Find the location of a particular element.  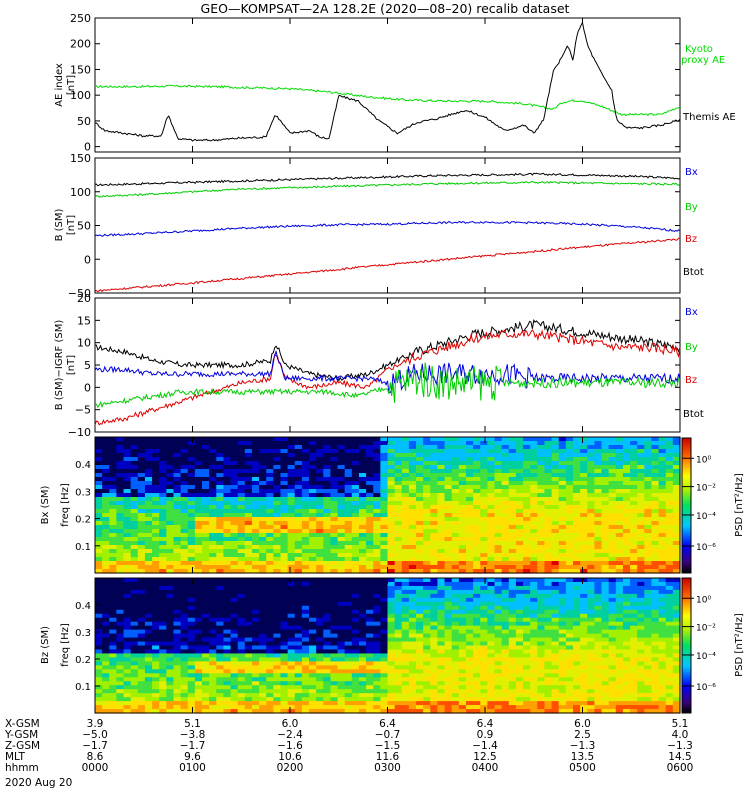

ytick-label: 5 is located at coordinates (87, 365).